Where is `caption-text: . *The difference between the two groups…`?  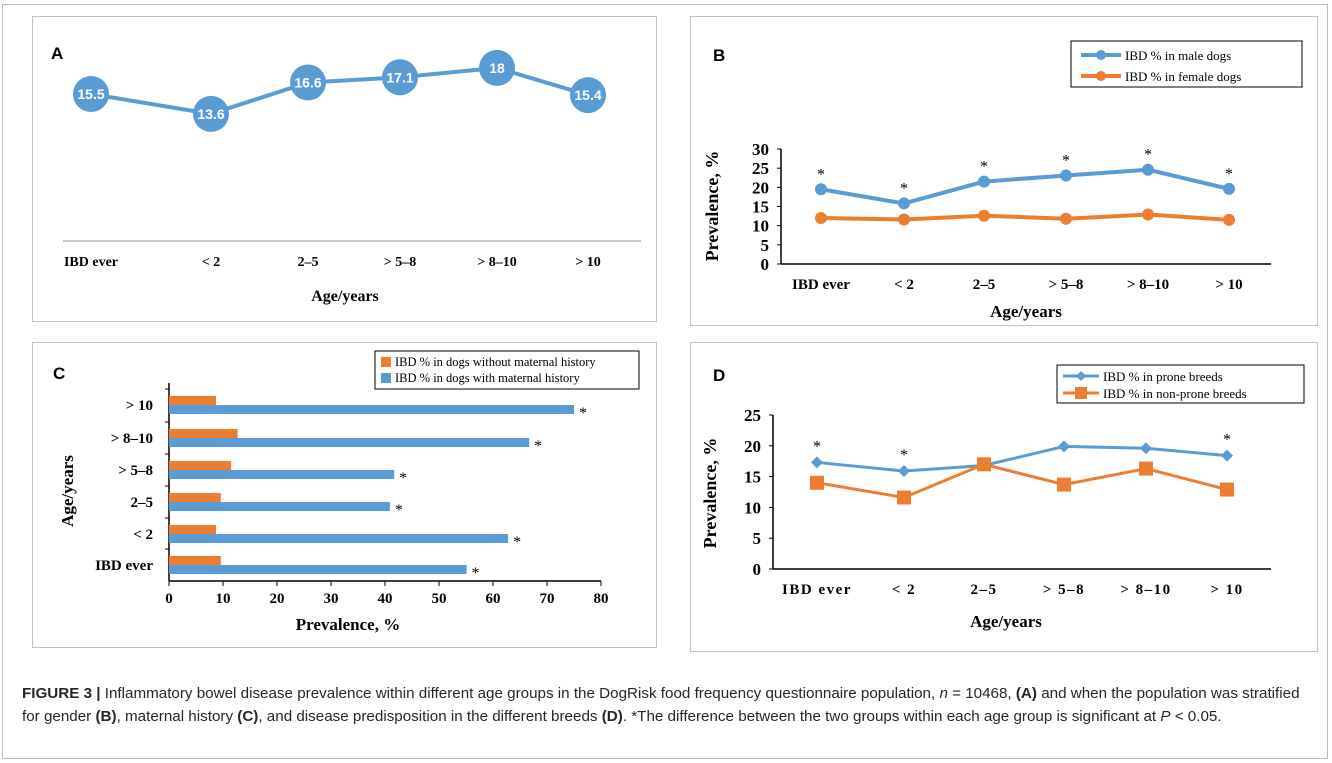 caption-text: . *The difference between the two groups… is located at coordinates (891, 716).